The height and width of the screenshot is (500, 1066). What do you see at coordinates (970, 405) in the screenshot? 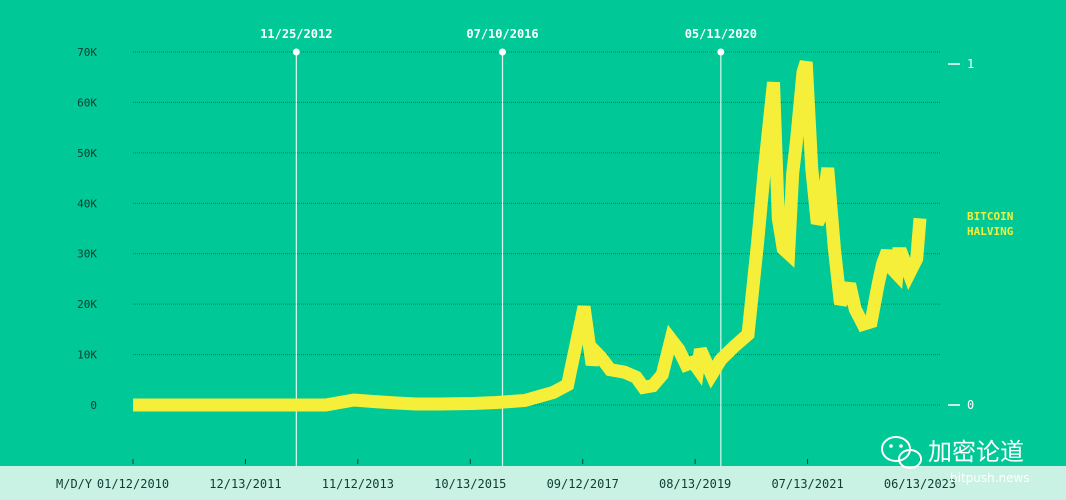
I see `right-axis-label: 0` at bounding box center [970, 405].